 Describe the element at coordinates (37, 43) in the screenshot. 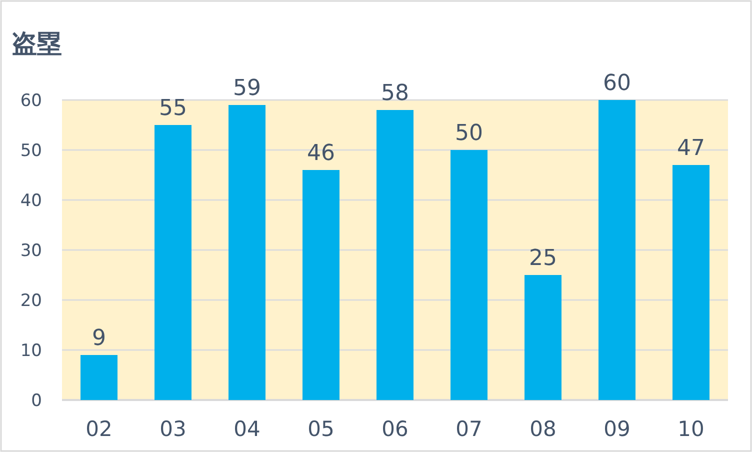

I see `chart-title: 盗塁` at that location.